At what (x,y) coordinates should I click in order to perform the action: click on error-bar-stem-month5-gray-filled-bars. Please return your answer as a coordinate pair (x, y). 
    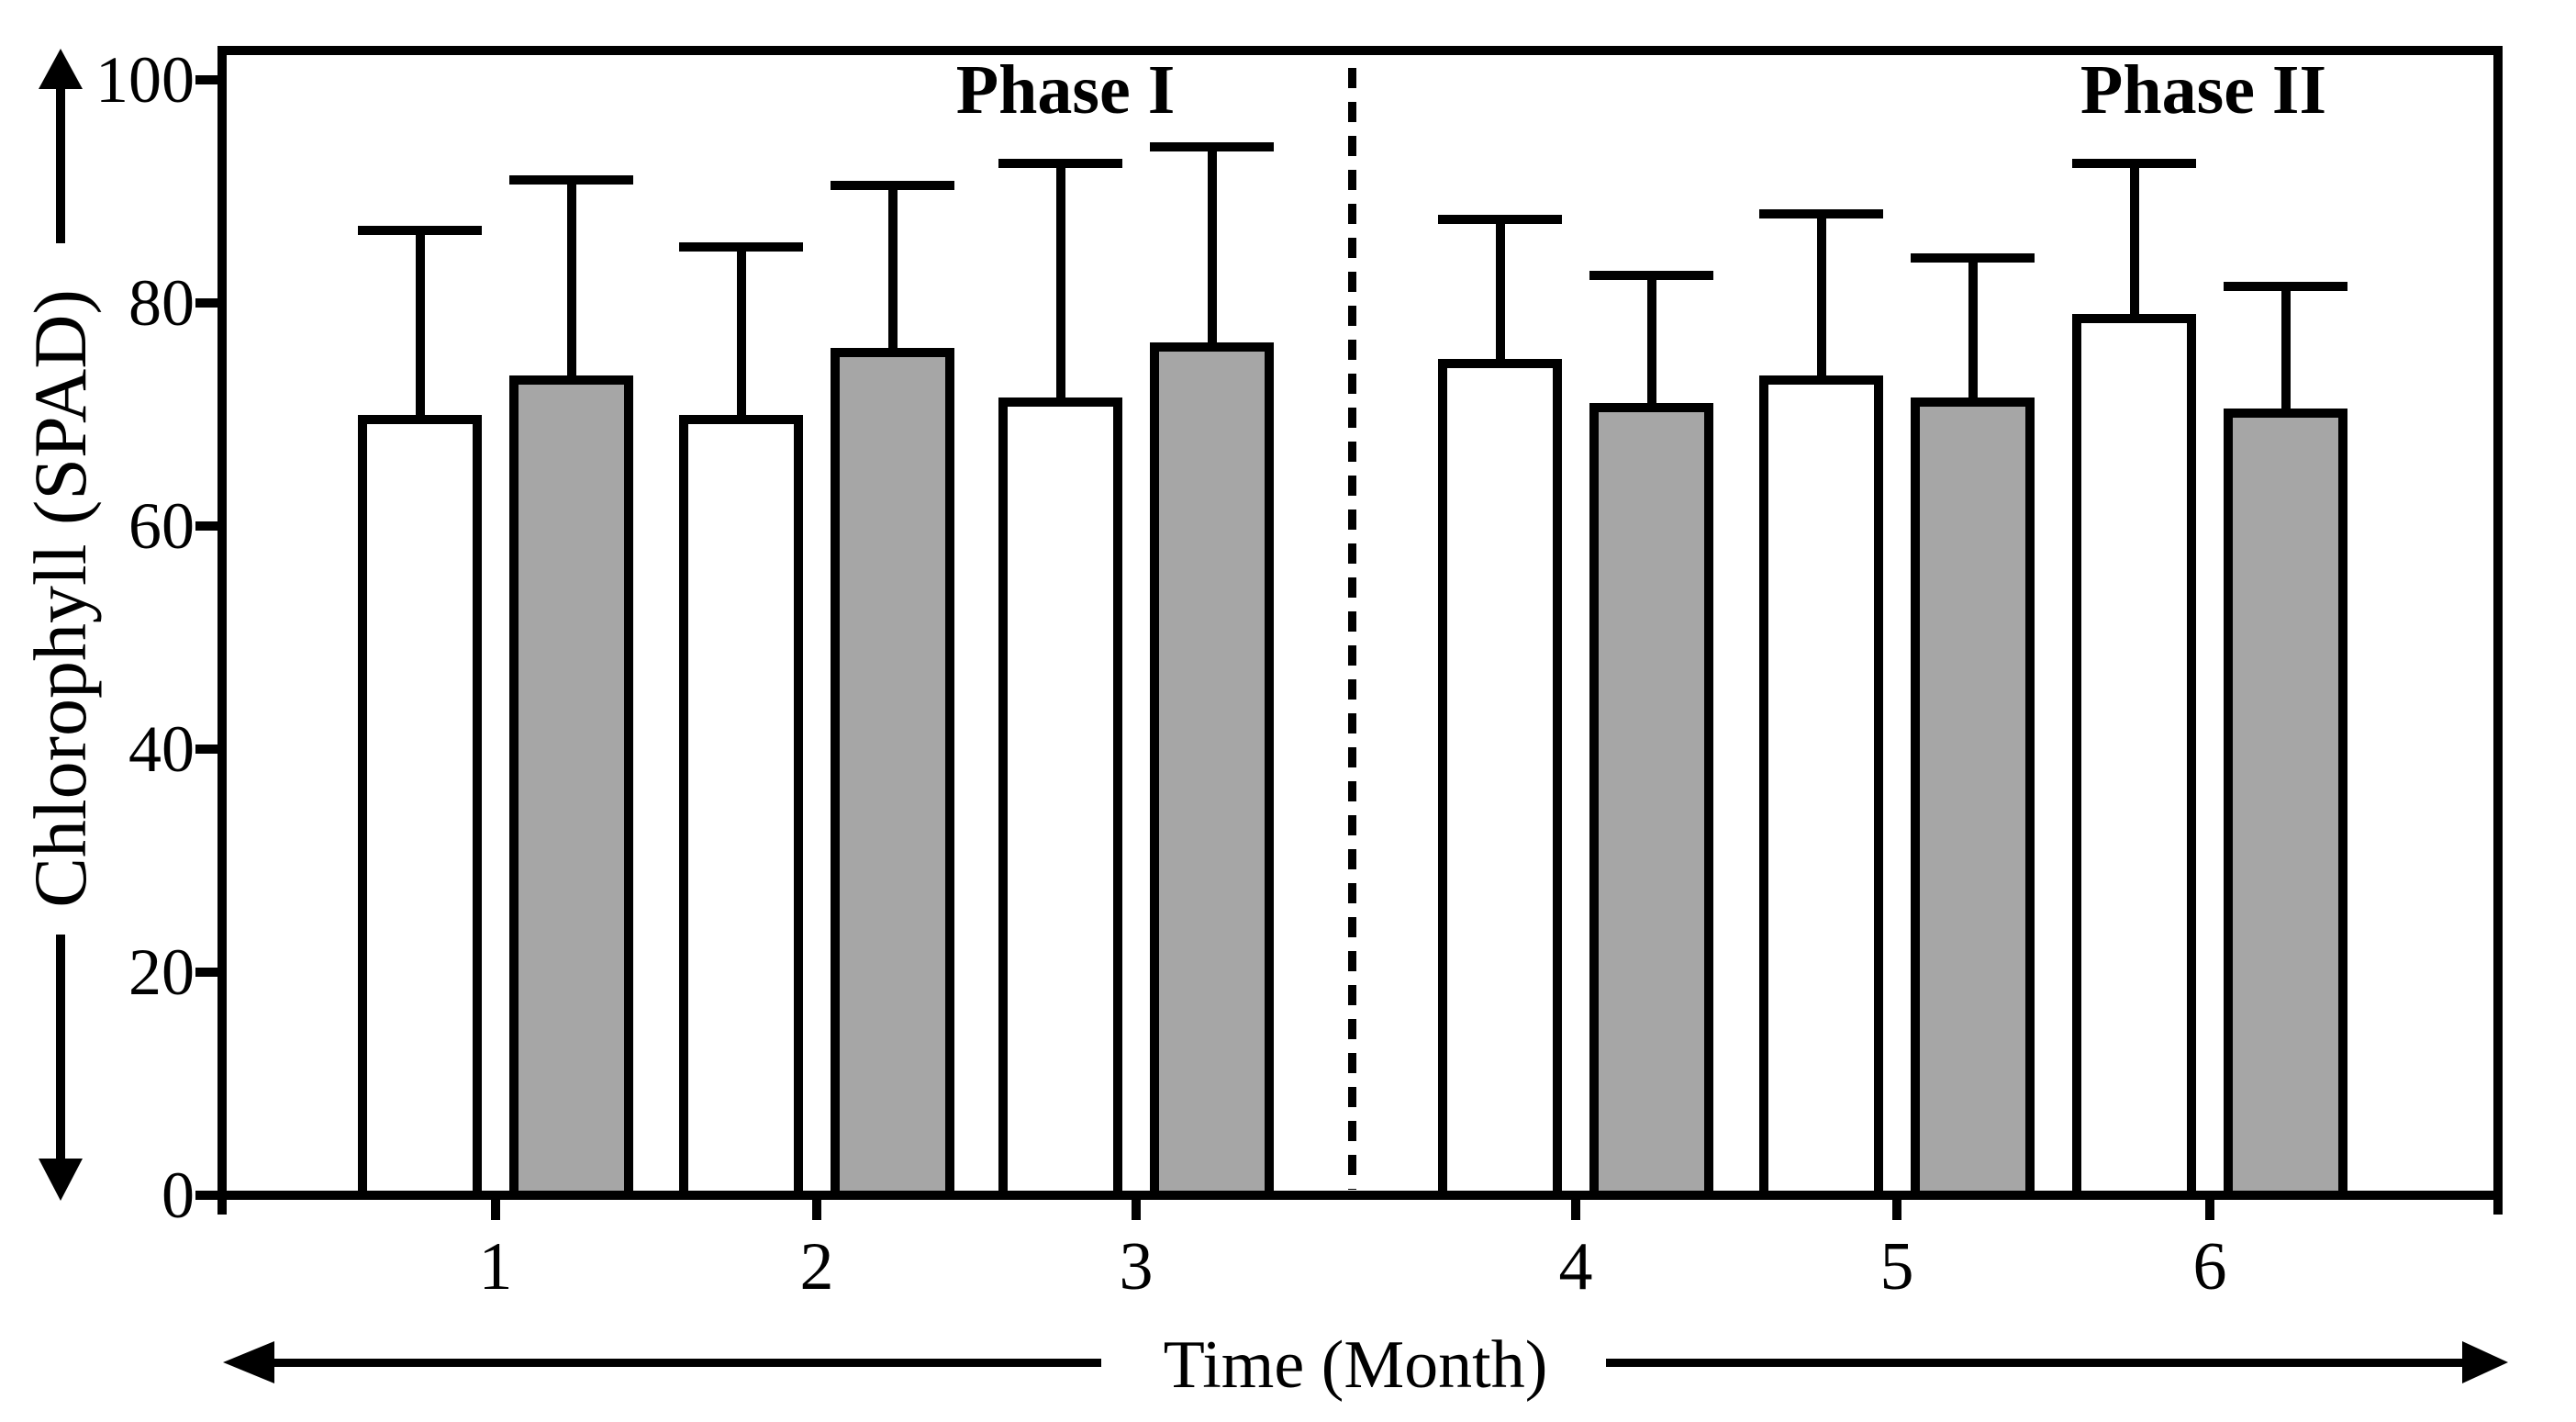
    Looking at the image, I should click on (1973, 327).